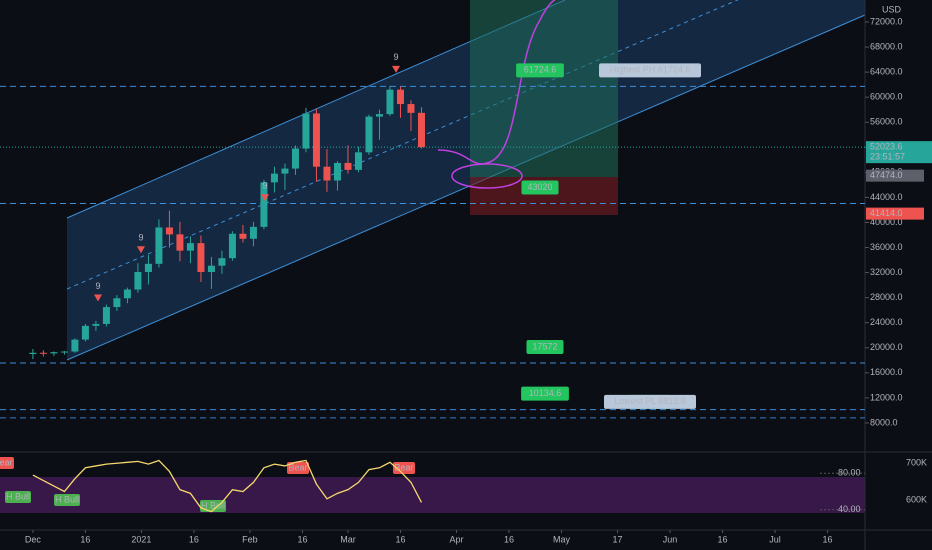  What do you see at coordinates (886, 197) in the screenshot?
I see `y-tick-label: 44000.0` at bounding box center [886, 197].